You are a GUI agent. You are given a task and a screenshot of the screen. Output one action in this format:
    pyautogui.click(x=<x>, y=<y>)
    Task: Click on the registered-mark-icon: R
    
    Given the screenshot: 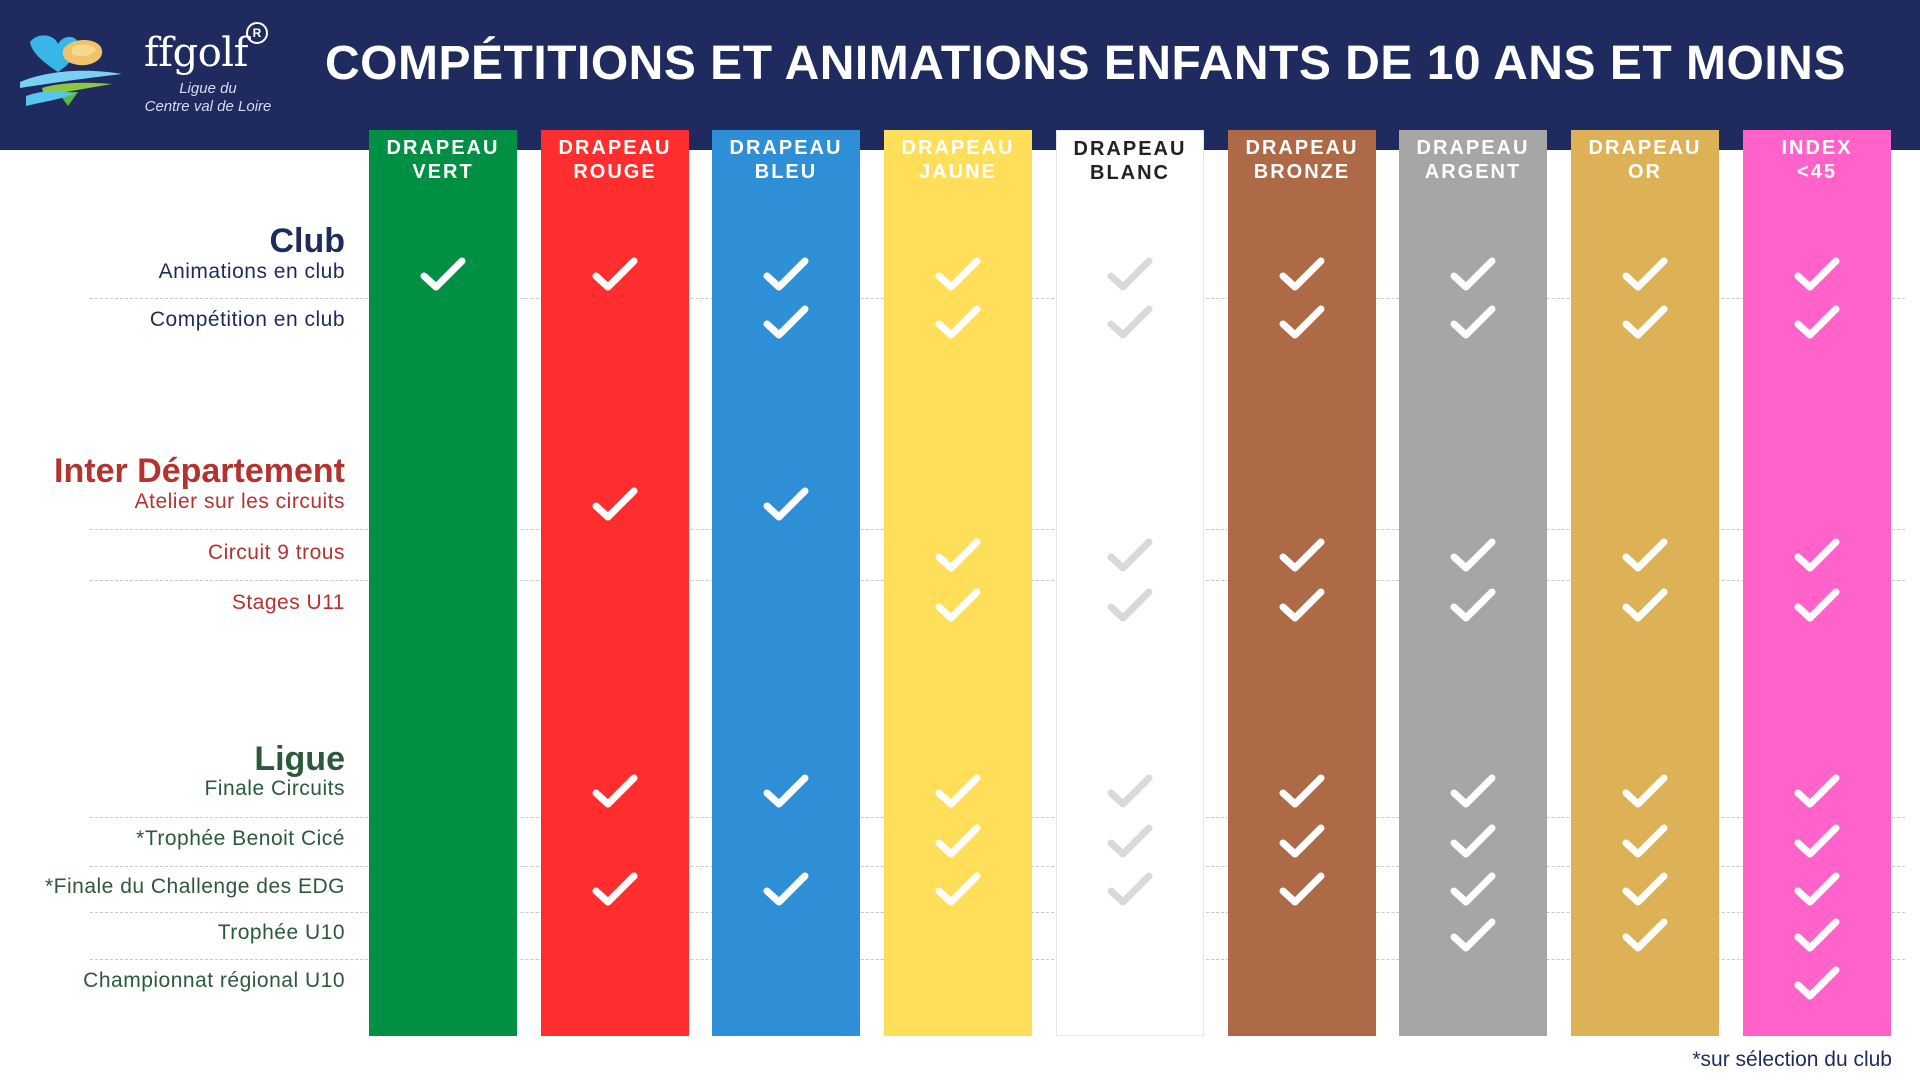 What is the action you would take?
    pyautogui.click(x=257, y=33)
    